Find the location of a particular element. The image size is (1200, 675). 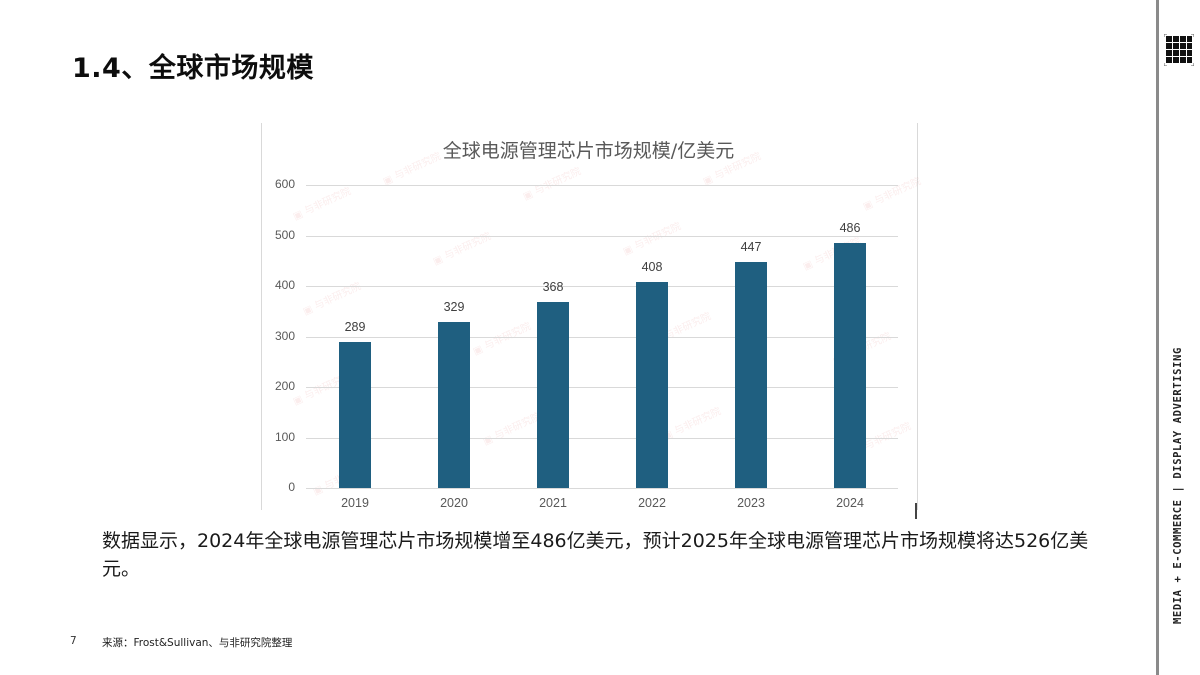

y-axis-tick-label: 0 is located at coordinates (291, 487).